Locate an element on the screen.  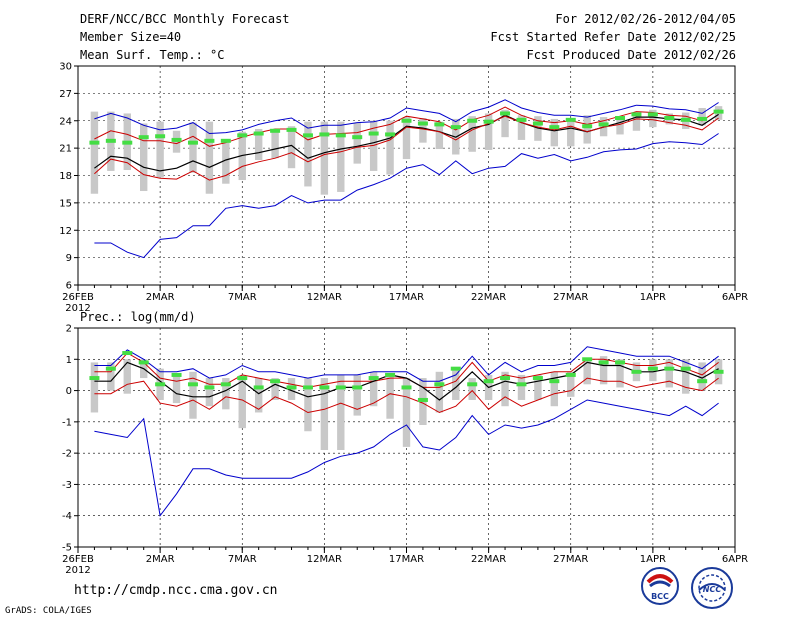
prec-ytick-label: -5 is located at coordinates (67, 548).